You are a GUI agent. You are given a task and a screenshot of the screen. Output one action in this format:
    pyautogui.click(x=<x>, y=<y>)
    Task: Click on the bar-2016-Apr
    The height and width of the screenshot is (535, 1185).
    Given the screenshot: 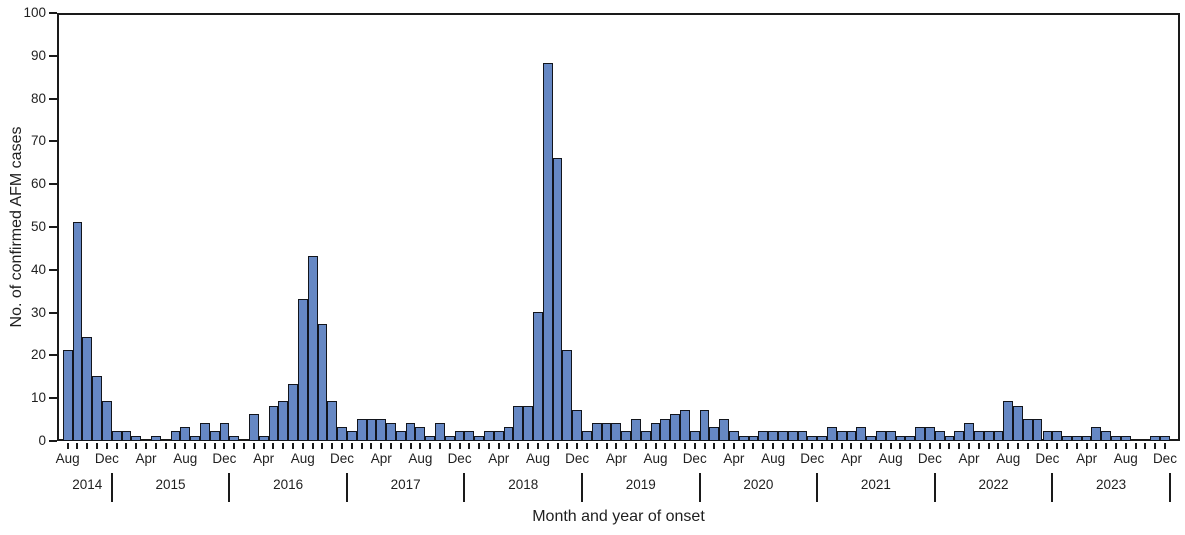 What is the action you would take?
    pyautogui.click(x=263, y=438)
    